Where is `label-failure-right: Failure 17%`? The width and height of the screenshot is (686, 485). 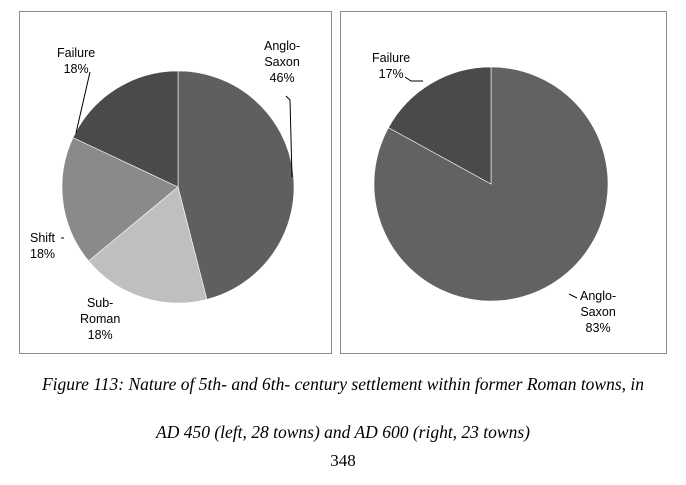 label-failure-right: Failure 17% is located at coordinates (391, 66).